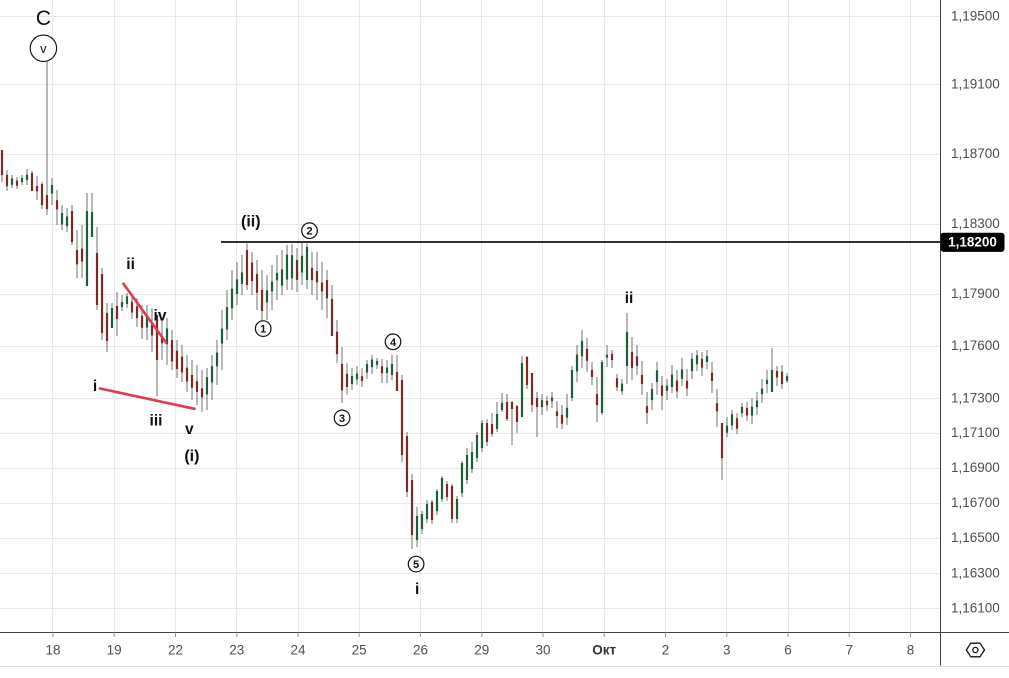  I want to click on svg-text: 26, so click(420, 649).